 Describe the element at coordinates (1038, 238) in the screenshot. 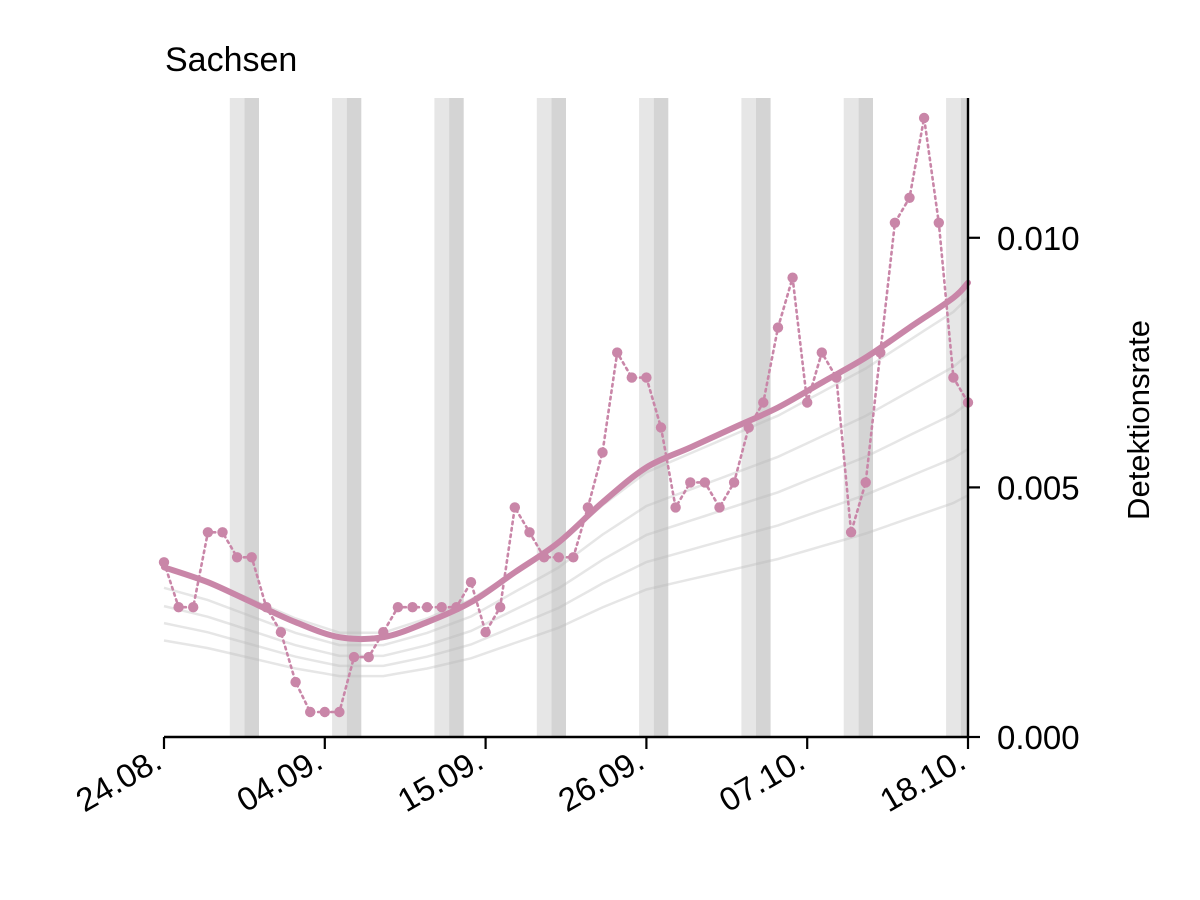

I see `y-tick-label: 0.010` at that location.